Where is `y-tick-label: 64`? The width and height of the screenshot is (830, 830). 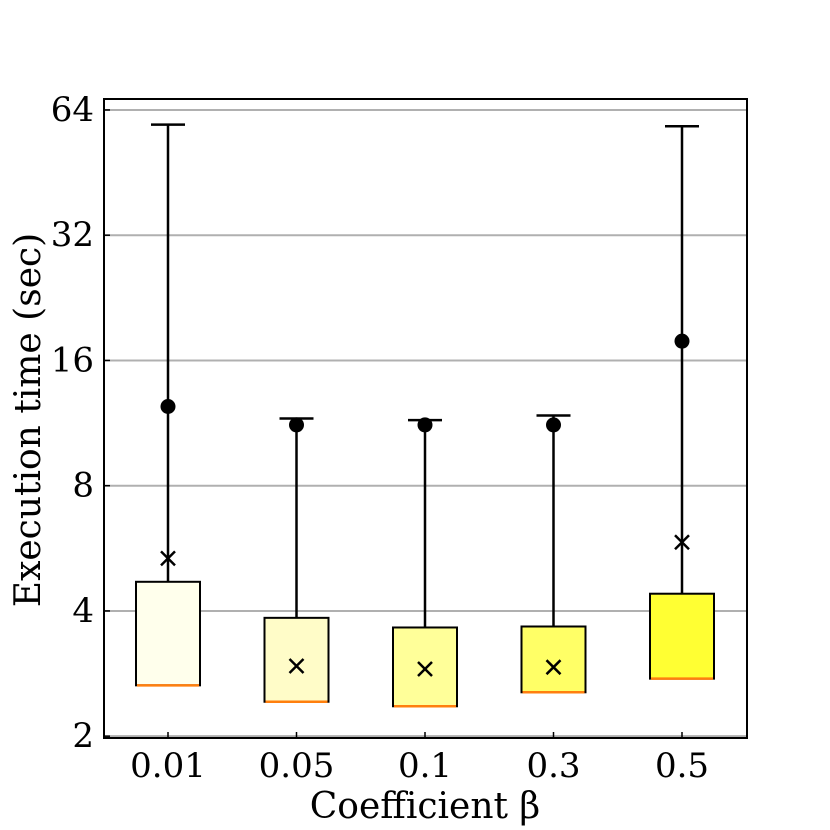
y-tick-label: 64 is located at coordinates (72, 110).